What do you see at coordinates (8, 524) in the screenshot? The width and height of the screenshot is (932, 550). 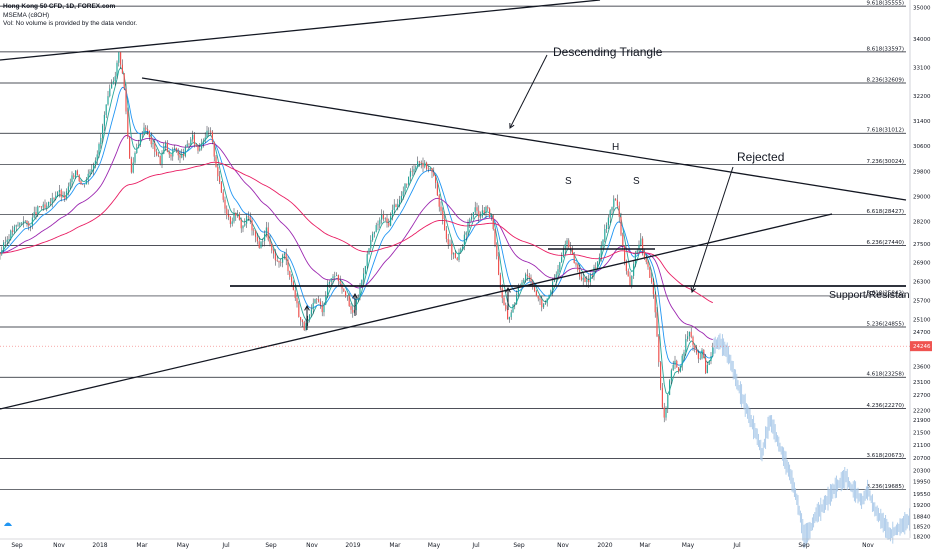 I see `tradingview-logo` at bounding box center [8, 524].